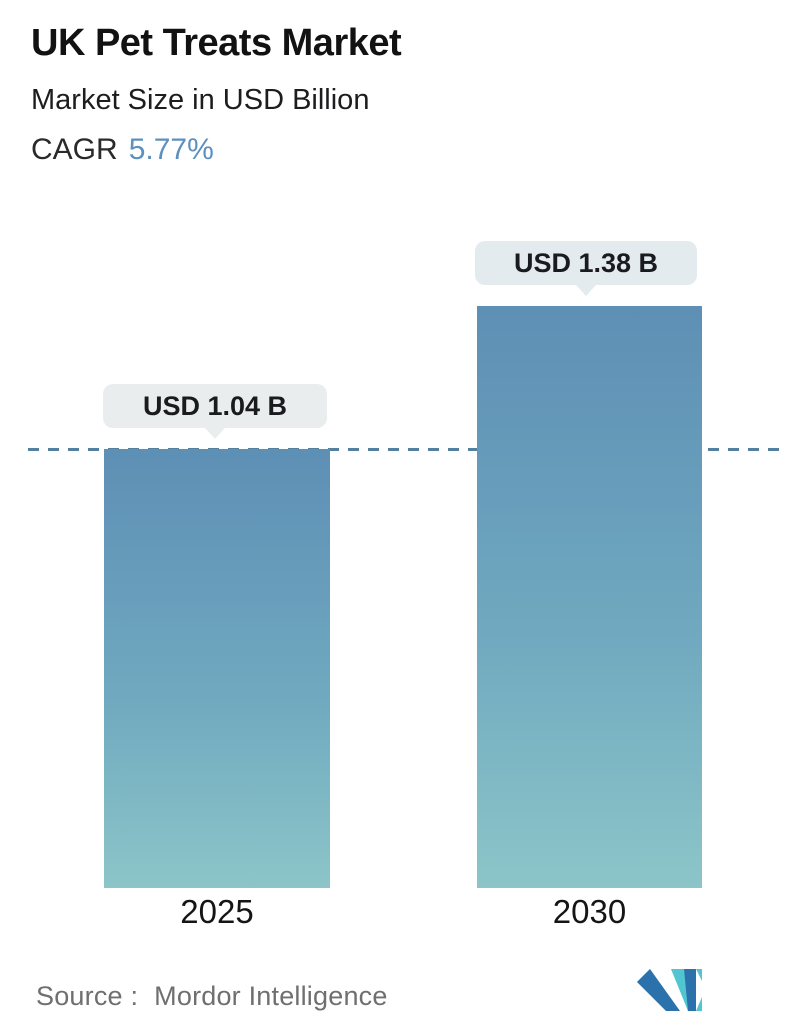 The width and height of the screenshot is (796, 1034). I want to click on value-tooltip-2025: USD 1.04 B, so click(215, 406).